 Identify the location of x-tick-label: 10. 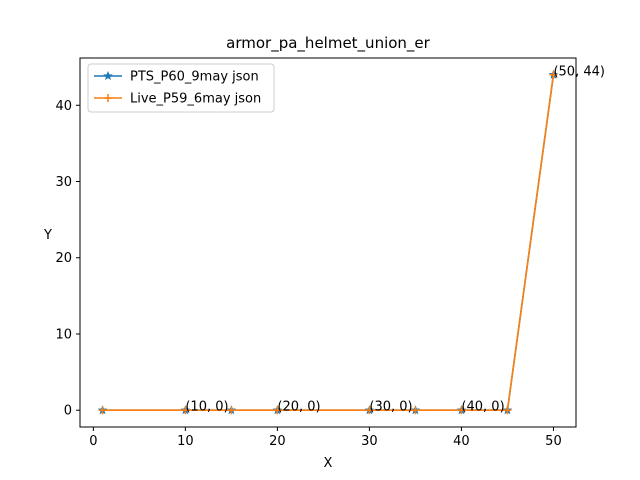
(185, 441).